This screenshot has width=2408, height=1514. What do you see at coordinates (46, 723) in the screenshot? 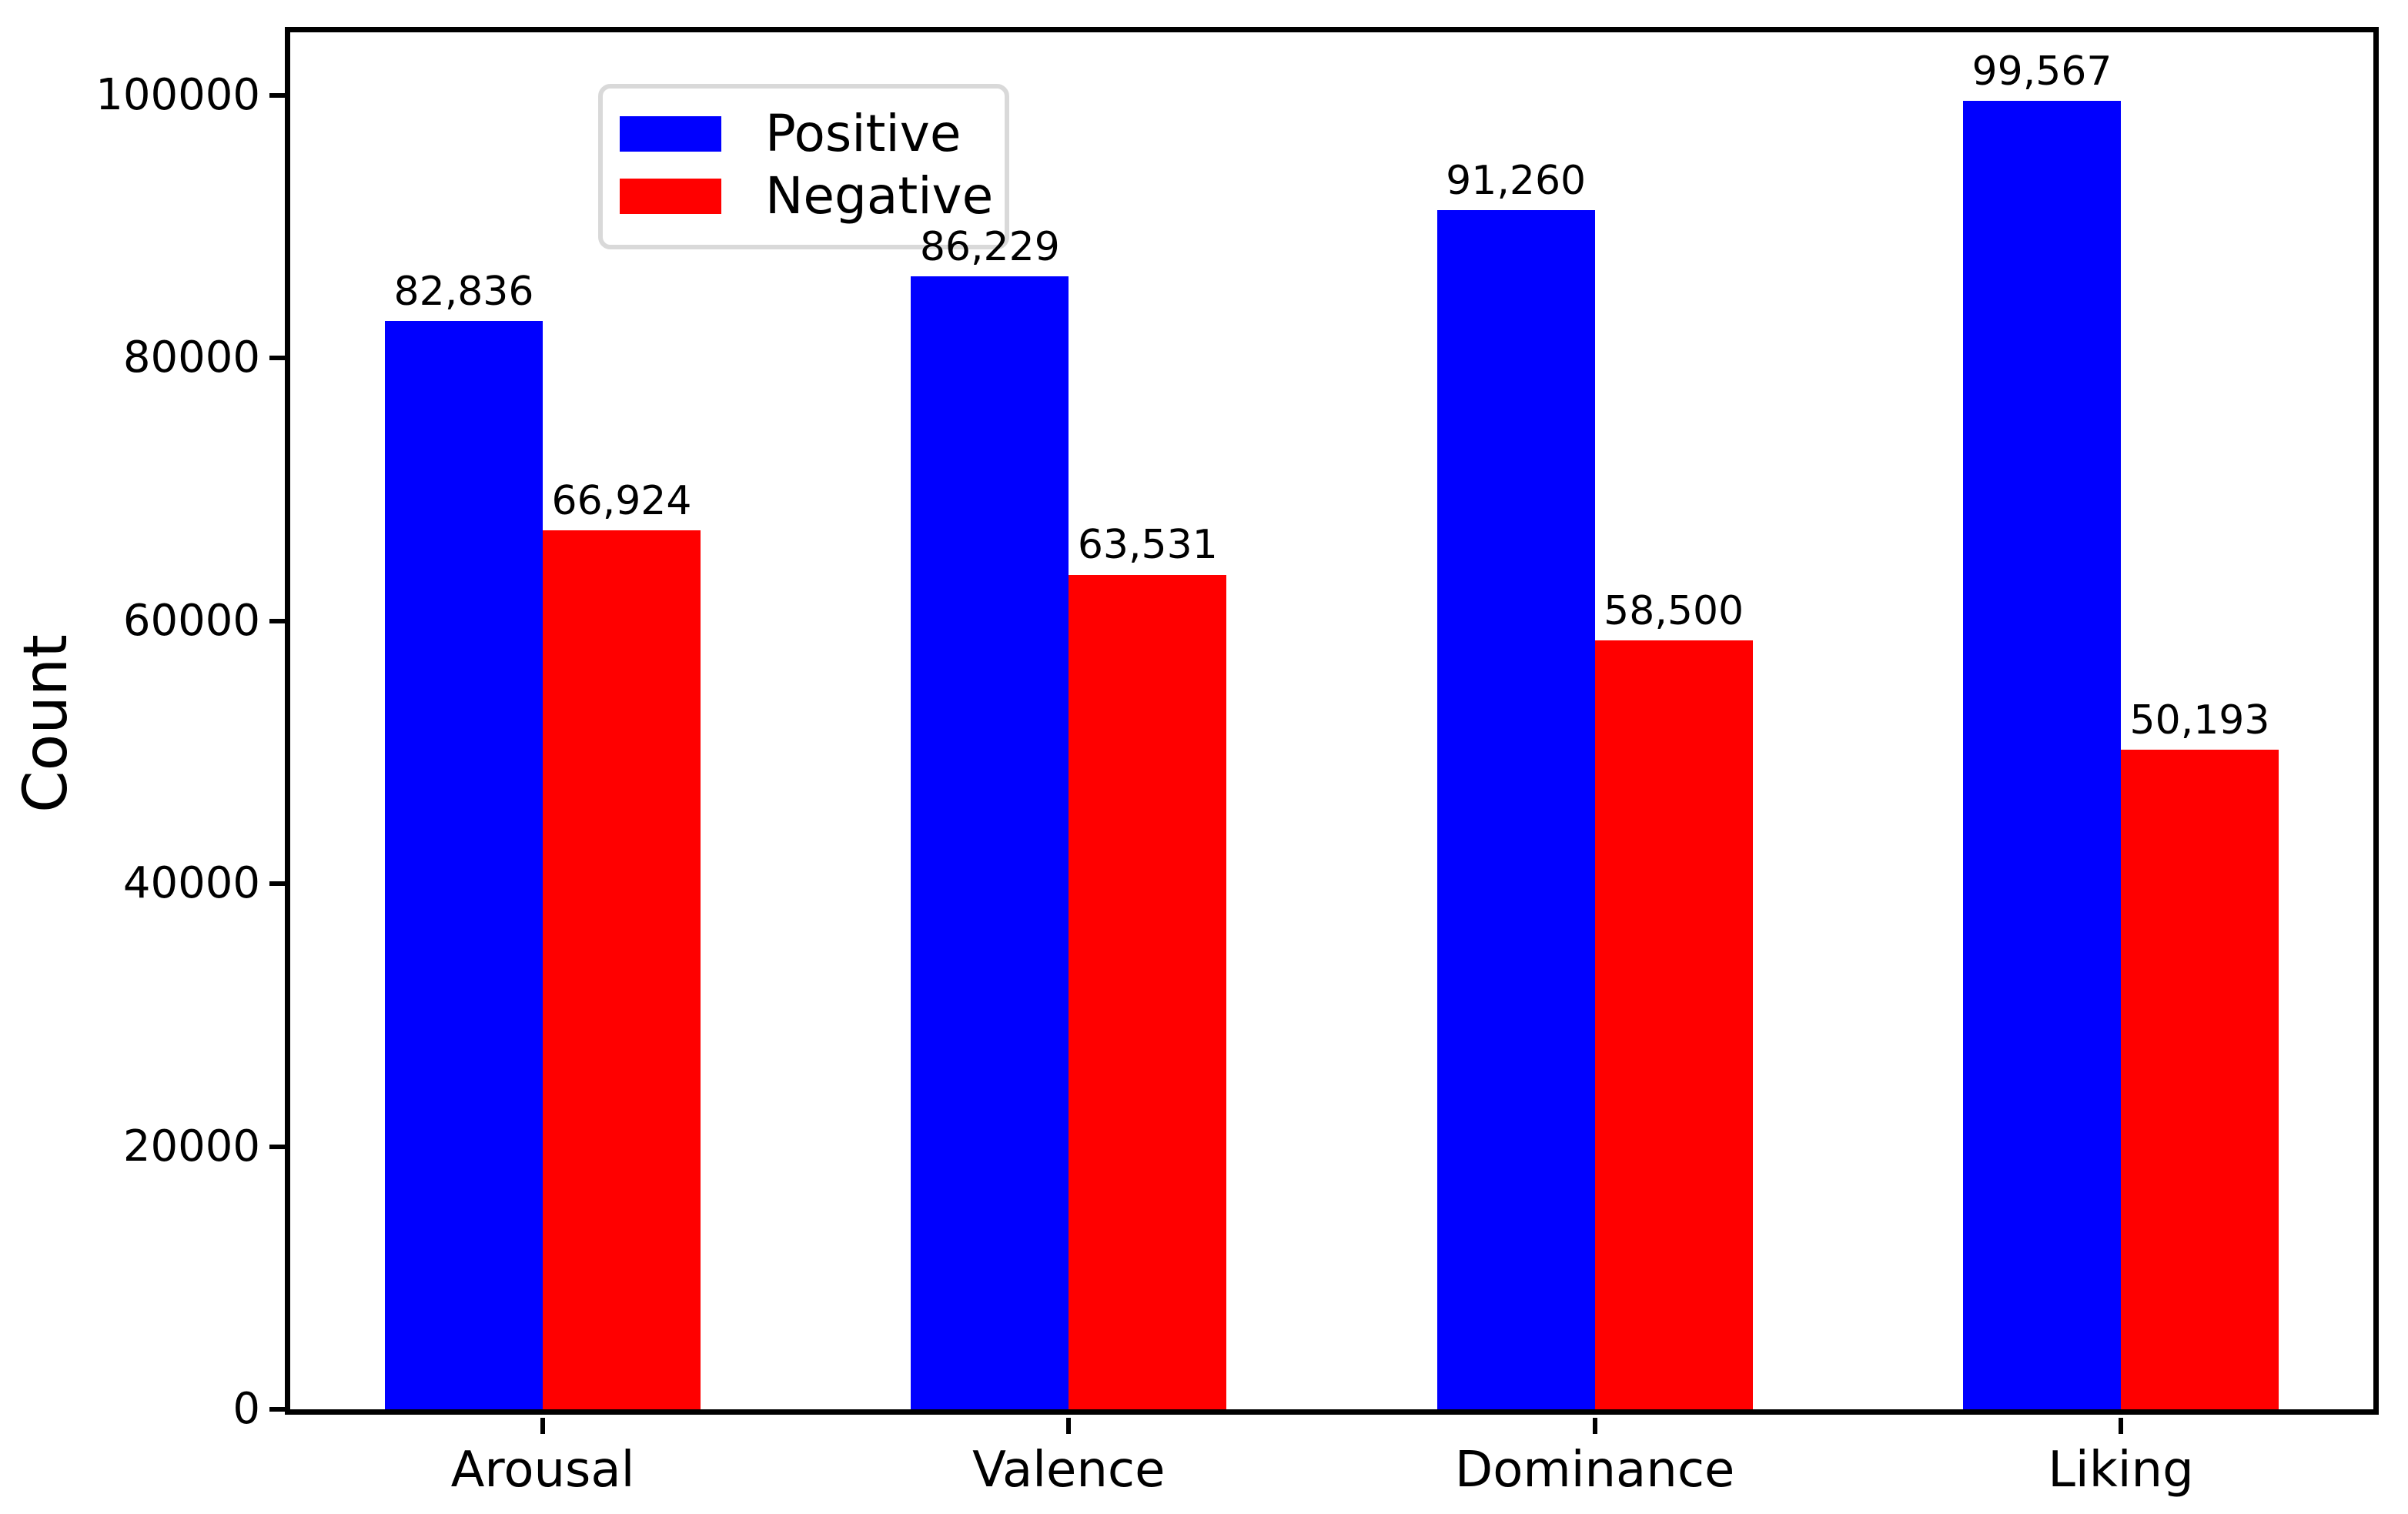
I see `y-axis-label: Count` at bounding box center [46, 723].